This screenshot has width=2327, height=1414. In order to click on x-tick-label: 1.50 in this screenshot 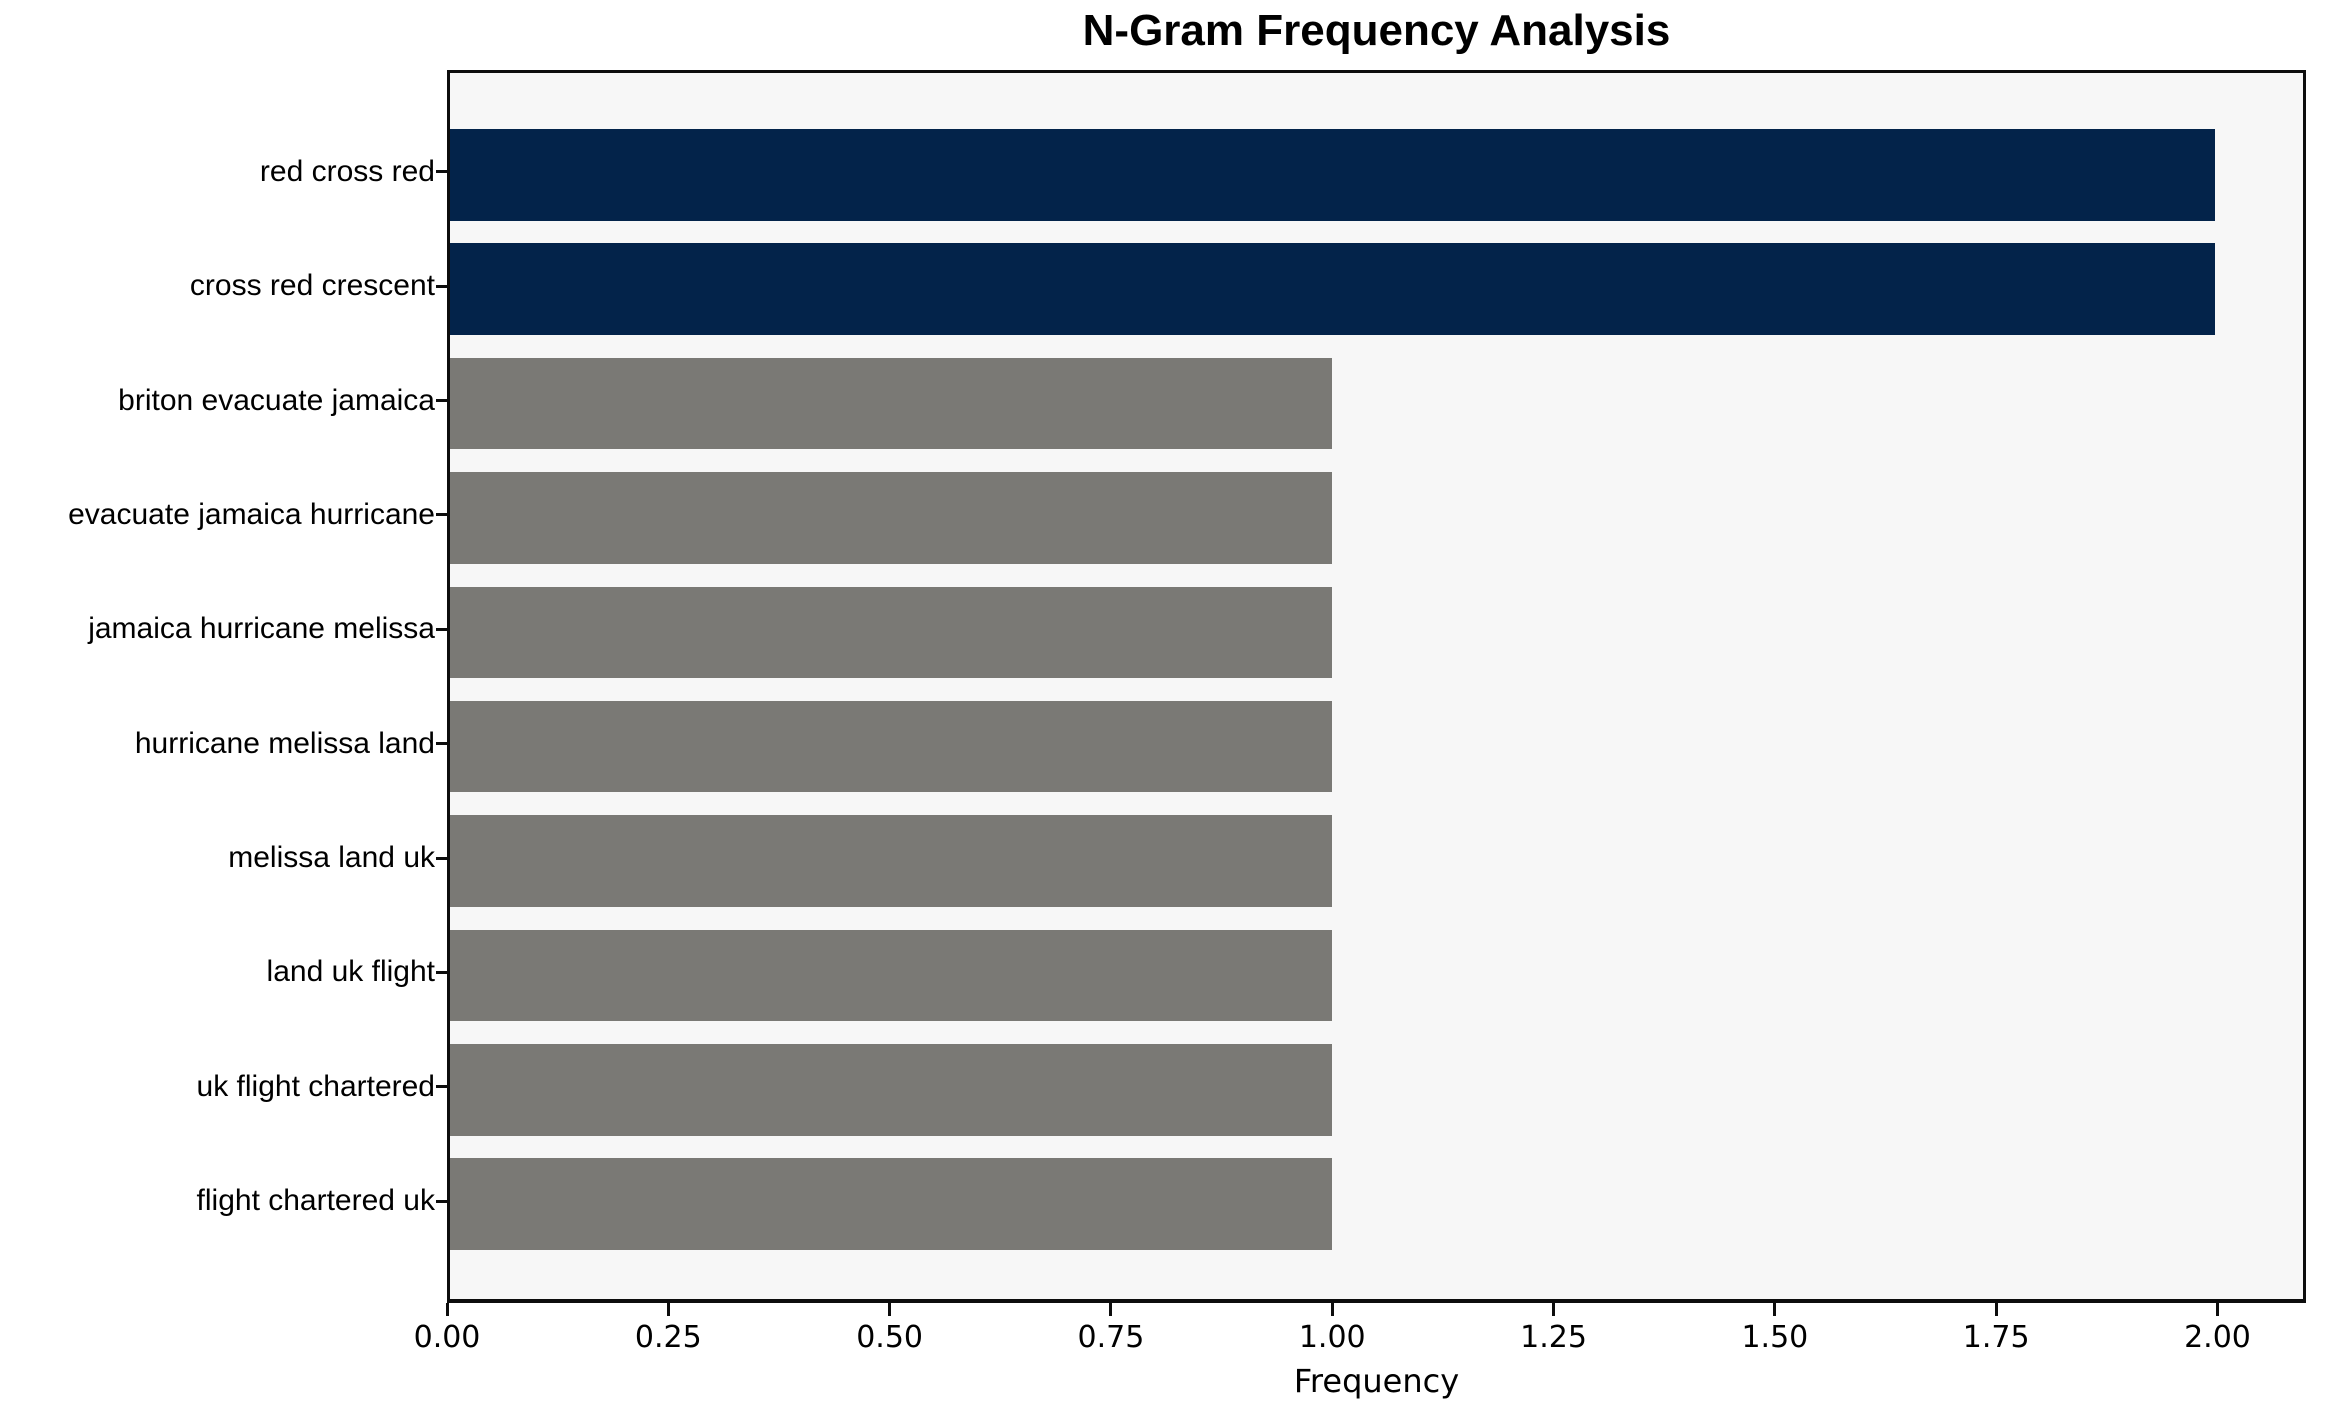, I will do `click(1775, 1337)`.